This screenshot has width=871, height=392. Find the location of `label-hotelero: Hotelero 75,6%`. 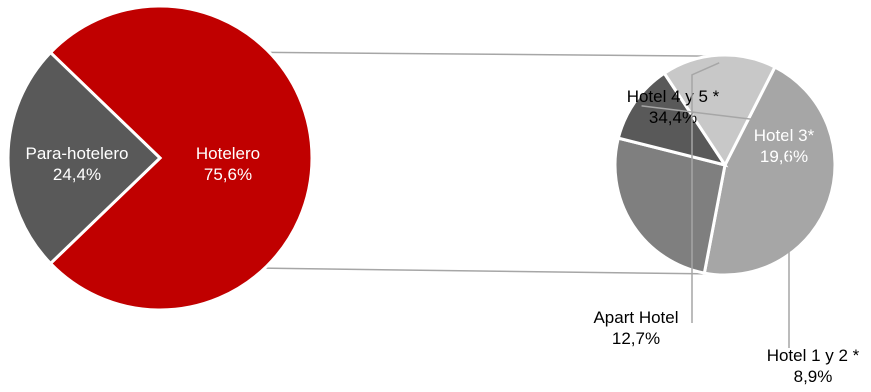

label-hotelero: Hotelero 75,6% is located at coordinates (228, 164).